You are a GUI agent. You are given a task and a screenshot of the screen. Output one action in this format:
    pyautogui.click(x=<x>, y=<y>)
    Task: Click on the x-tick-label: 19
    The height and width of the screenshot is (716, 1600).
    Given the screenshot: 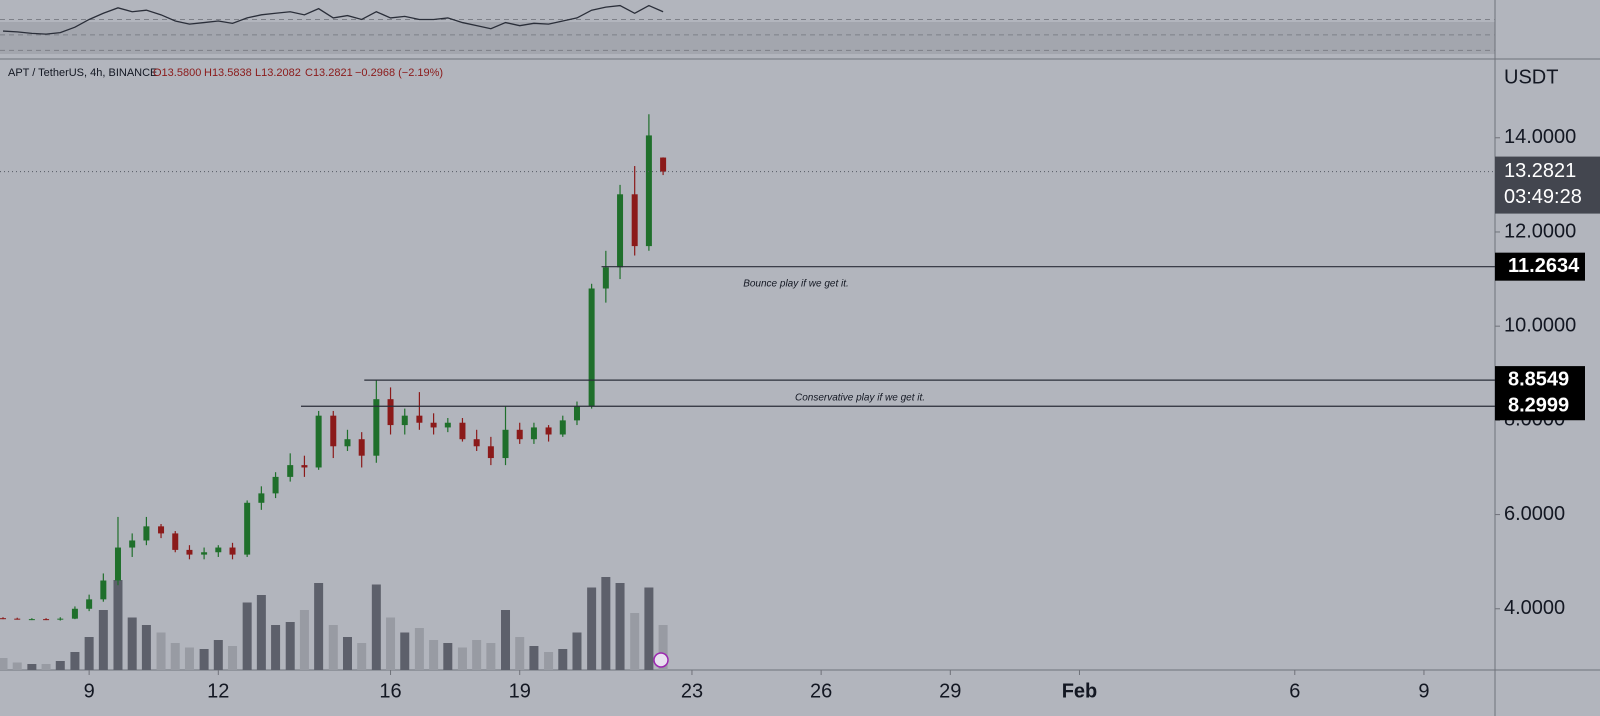 What is the action you would take?
    pyautogui.click(x=520, y=691)
    